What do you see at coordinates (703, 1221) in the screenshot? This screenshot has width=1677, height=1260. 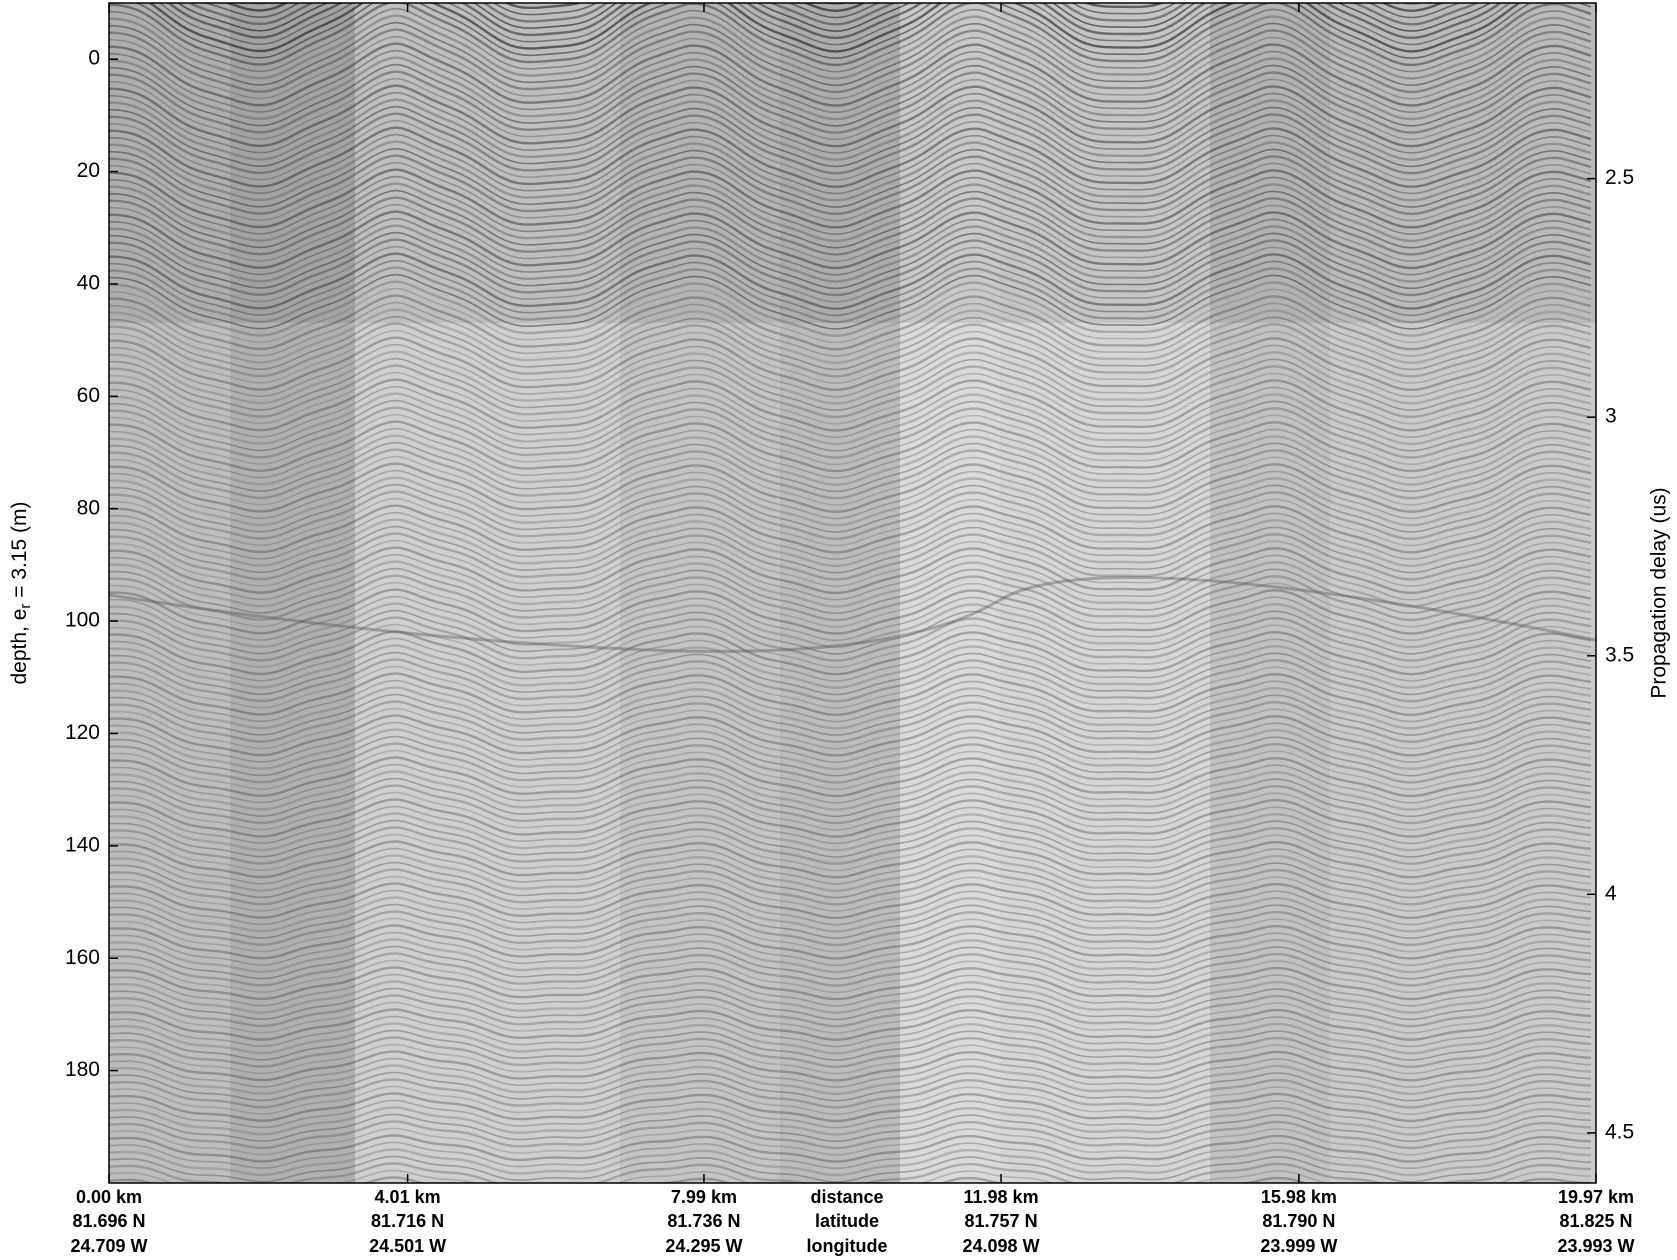 I see `x-tick-latitude: 81.736 N` at bounding box center [703, 1221].